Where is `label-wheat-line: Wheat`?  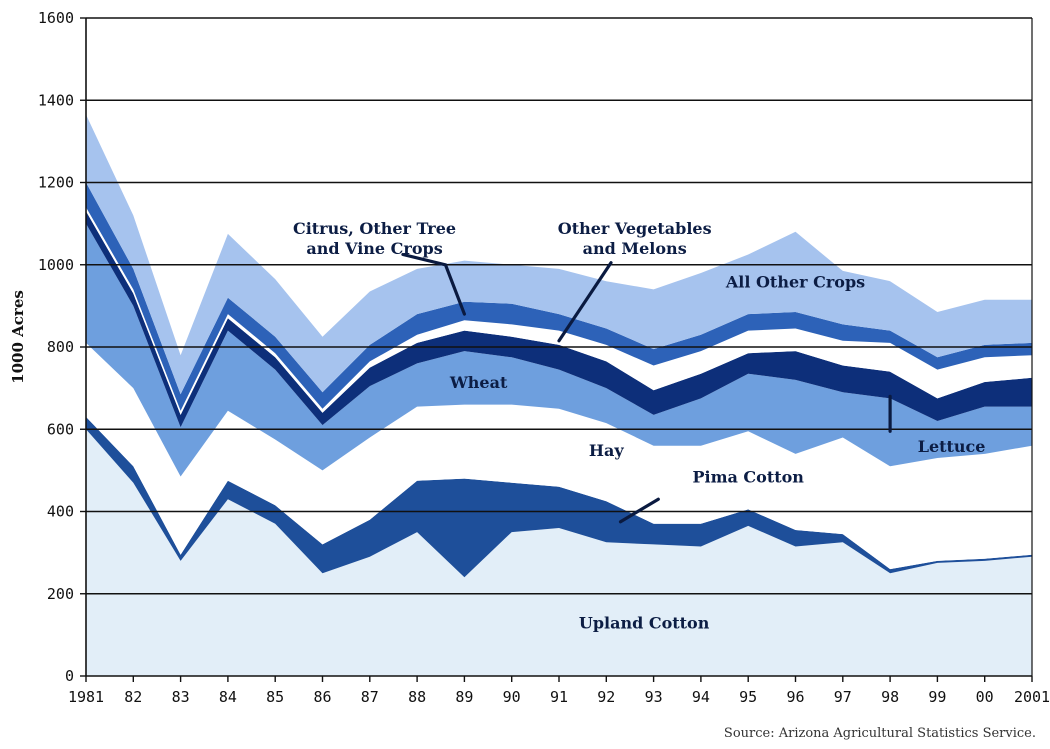
label-wheat-line: Wheat is located at coordinates (478, 382).